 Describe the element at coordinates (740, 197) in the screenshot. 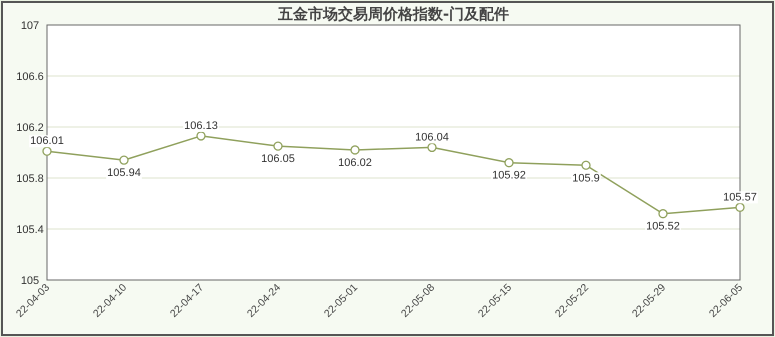

I see `data-label: 105.57` at that location.